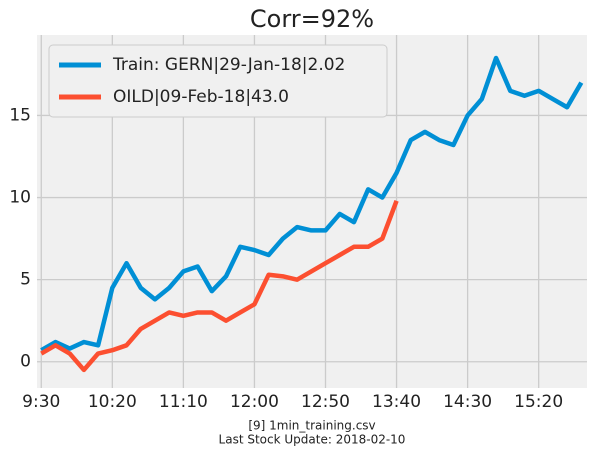  Describe the element at coordinates (538, 402) in the screenshot. I see `x-tick-label: 15:20` at that location.